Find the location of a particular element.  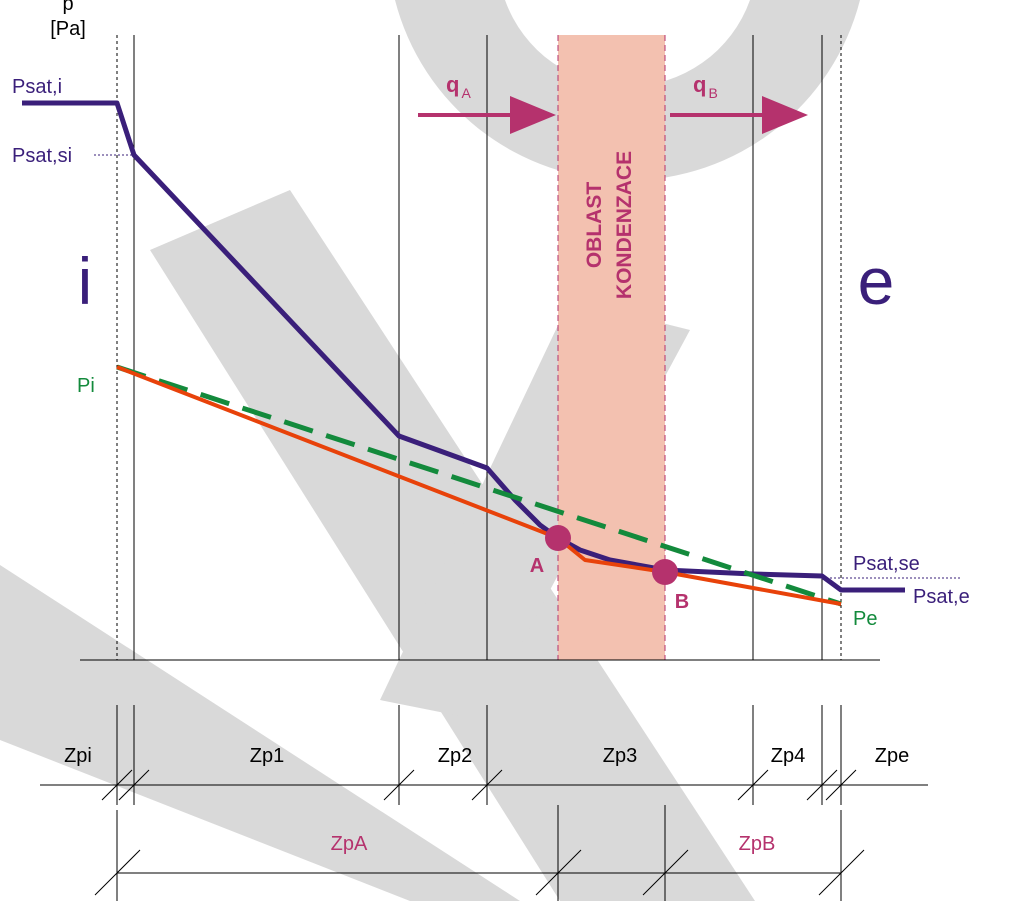

zp-label: Zp1 is located at coordinates (267, 756).